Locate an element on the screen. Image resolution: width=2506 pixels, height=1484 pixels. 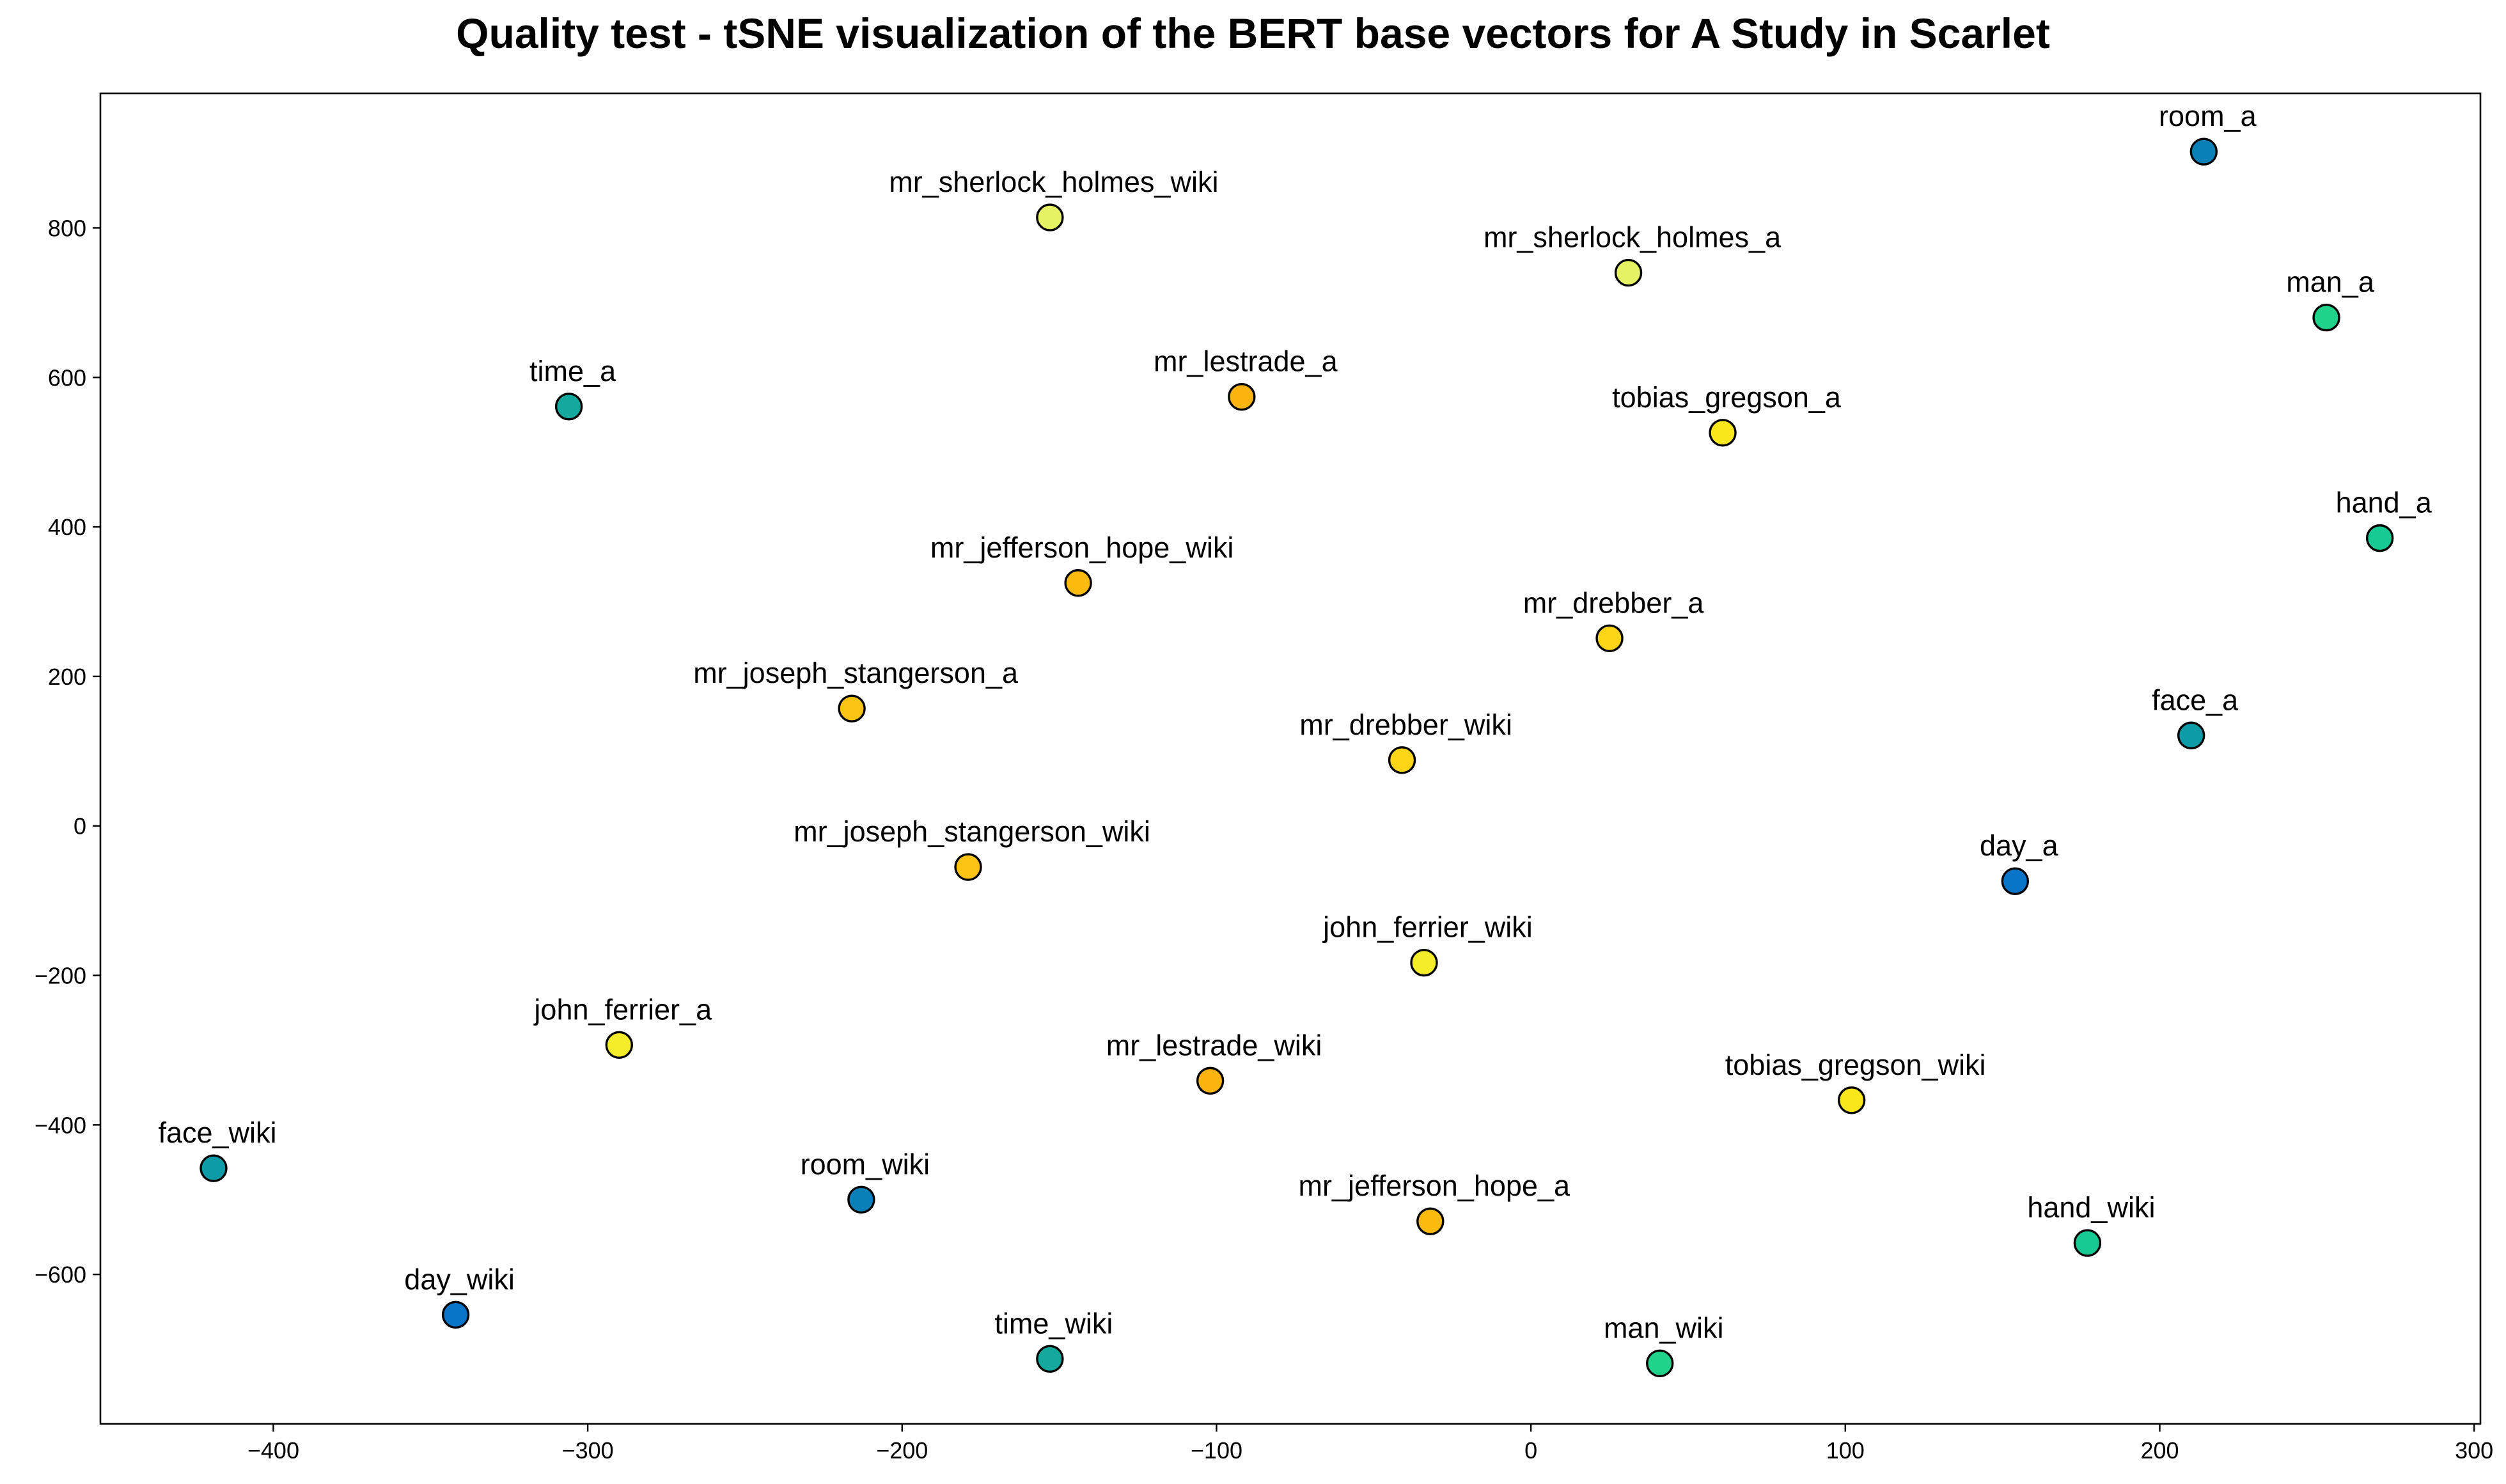
data-point-label: tobias_gregson_a is located at coordinates (1727, 397).